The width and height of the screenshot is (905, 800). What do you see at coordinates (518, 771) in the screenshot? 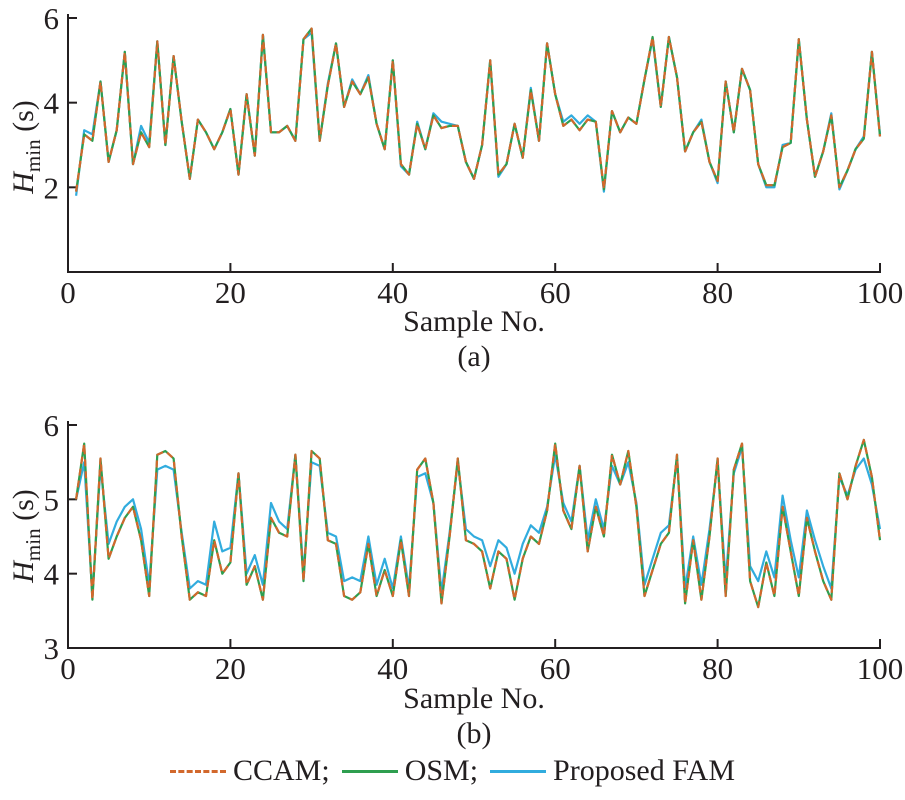
I see `fam-line-swatch` at bounding box center [518, 771].